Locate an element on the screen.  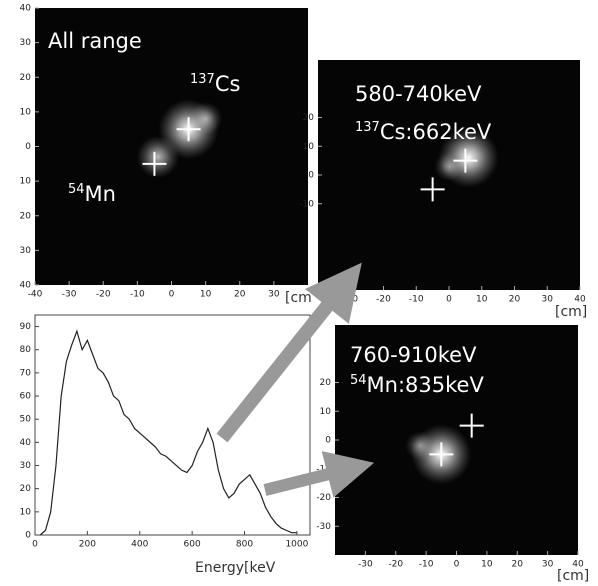
axis-label: Energy[keV is located at coordinates (235, 568).